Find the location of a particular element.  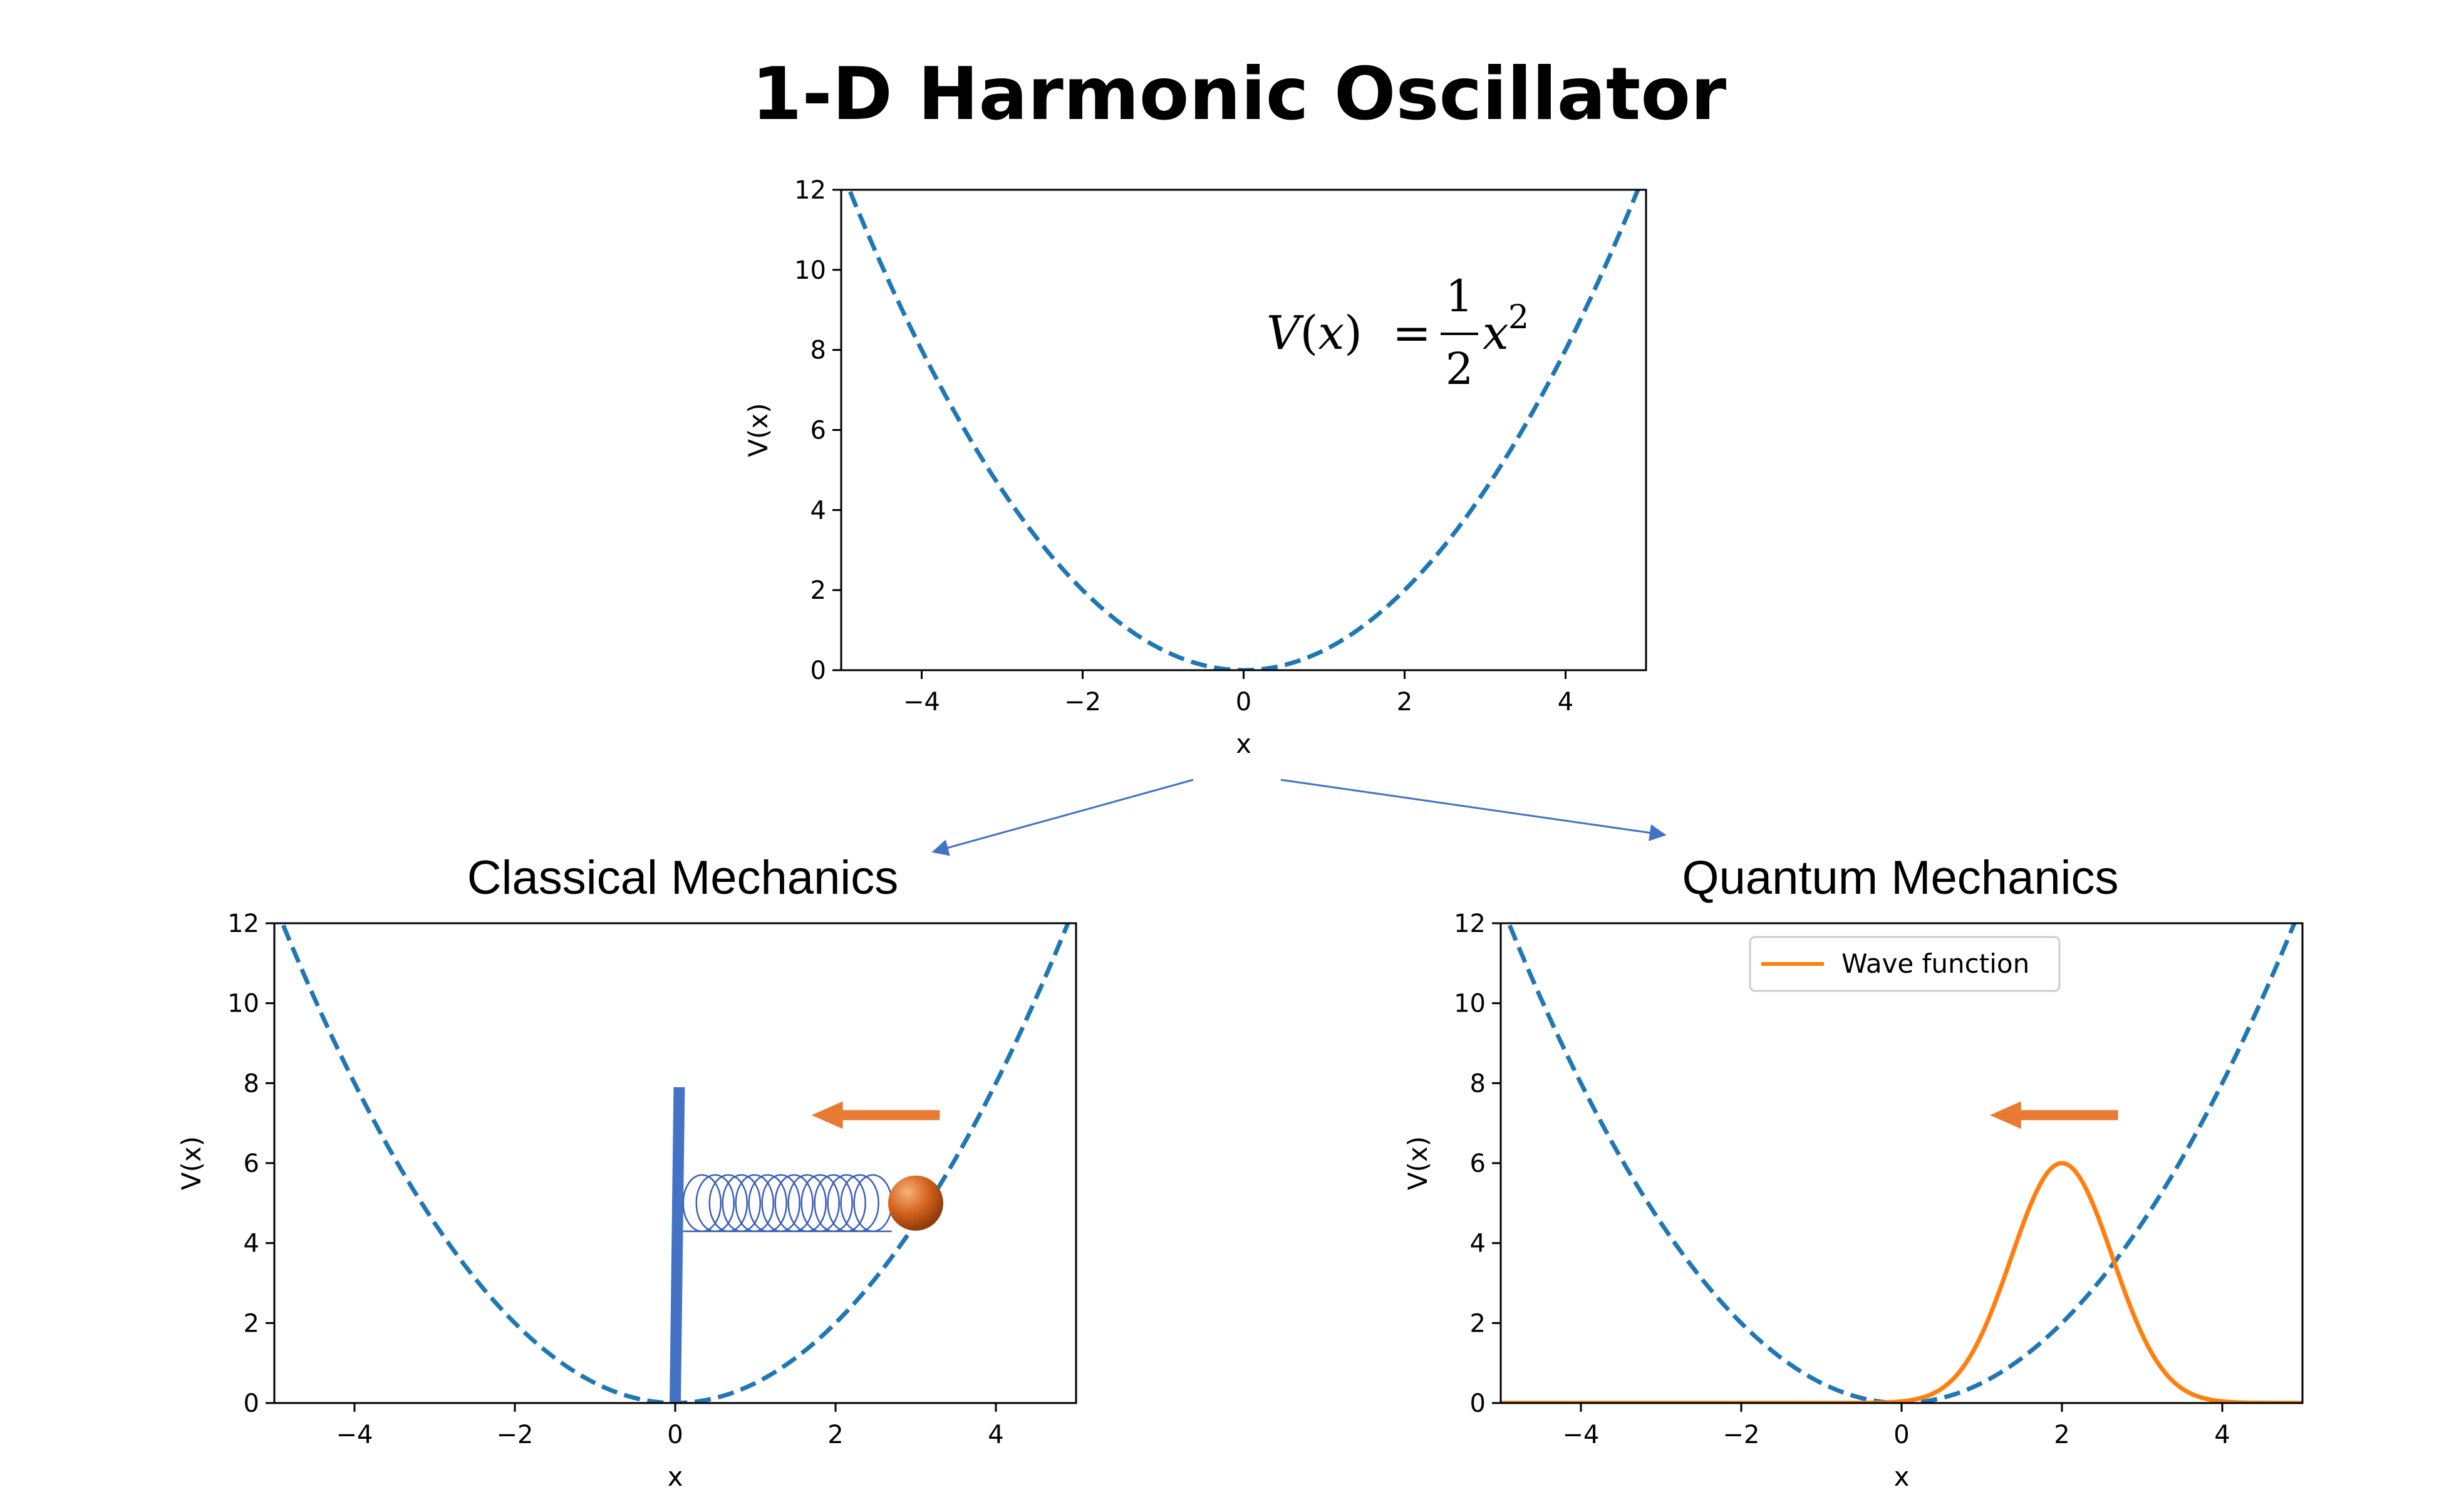

connector-arrow-quantum is located at coordinates (1473, 810).